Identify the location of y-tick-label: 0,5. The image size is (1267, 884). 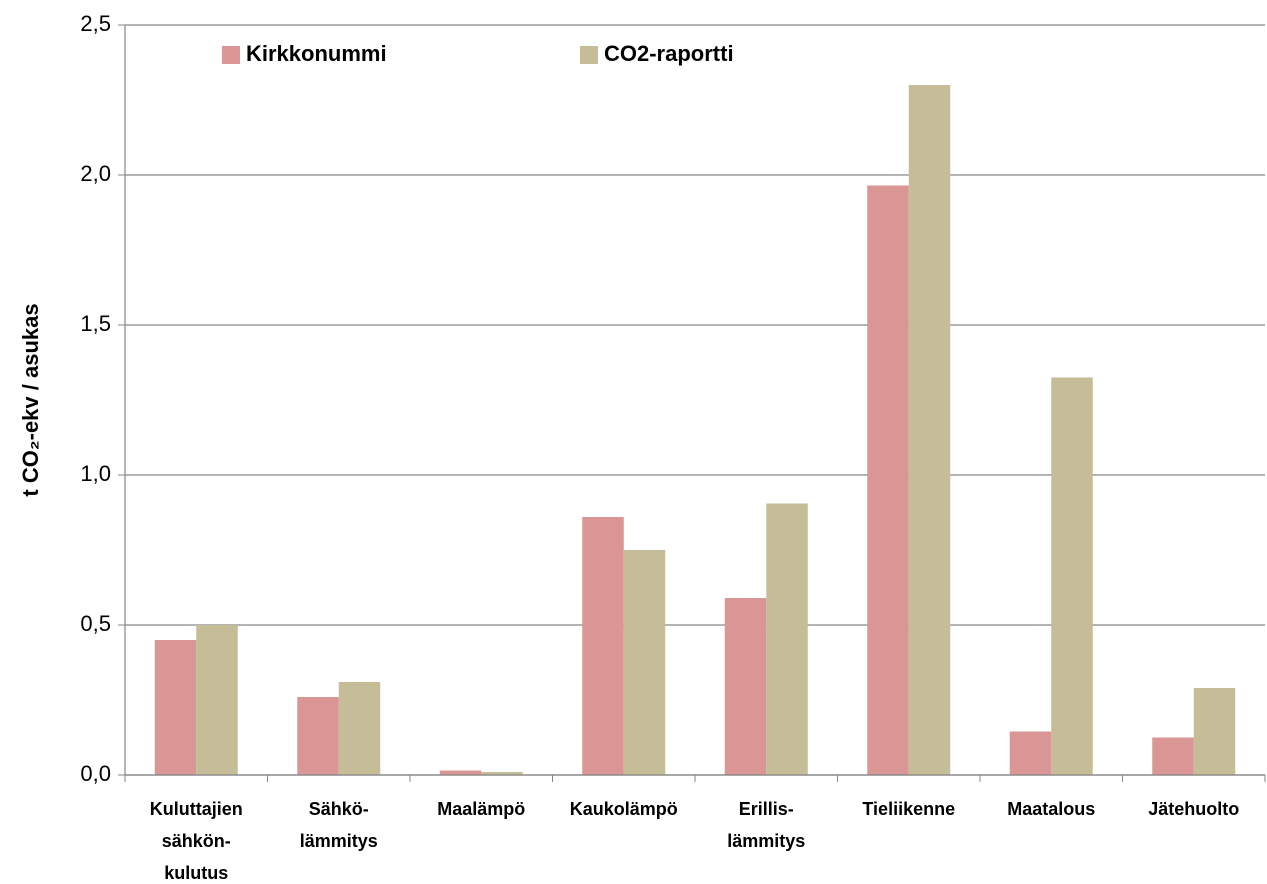
(95, 623).